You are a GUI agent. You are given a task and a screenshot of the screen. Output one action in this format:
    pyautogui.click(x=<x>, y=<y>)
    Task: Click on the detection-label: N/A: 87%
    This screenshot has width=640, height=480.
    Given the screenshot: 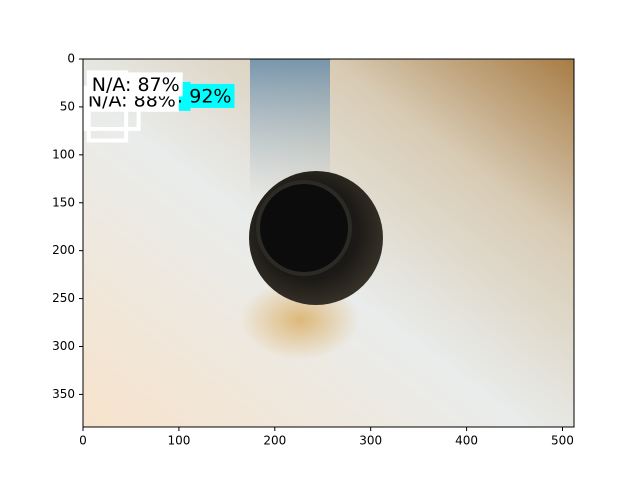 What is the action you would take?
    pyautogui.click(x=136, y=85)
    